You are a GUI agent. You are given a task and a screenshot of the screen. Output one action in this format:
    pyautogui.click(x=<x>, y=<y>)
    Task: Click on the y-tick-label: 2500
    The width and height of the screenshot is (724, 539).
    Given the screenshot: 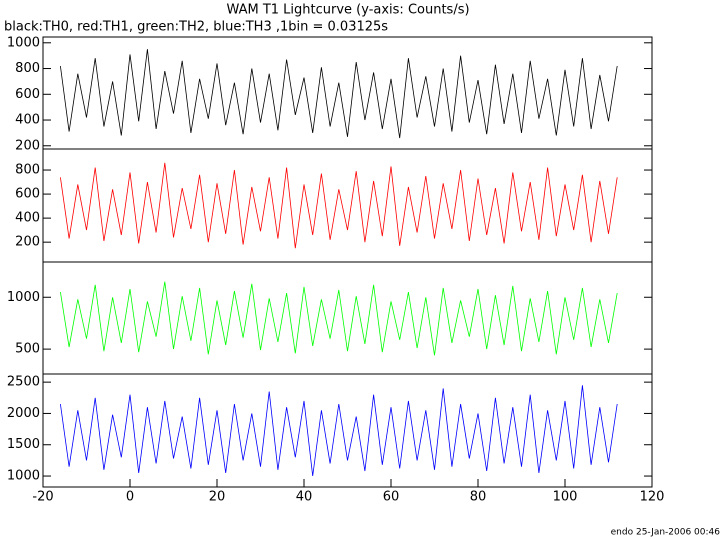 What is the action you would take?
    pyautogui.click(x=23, y=382)
    